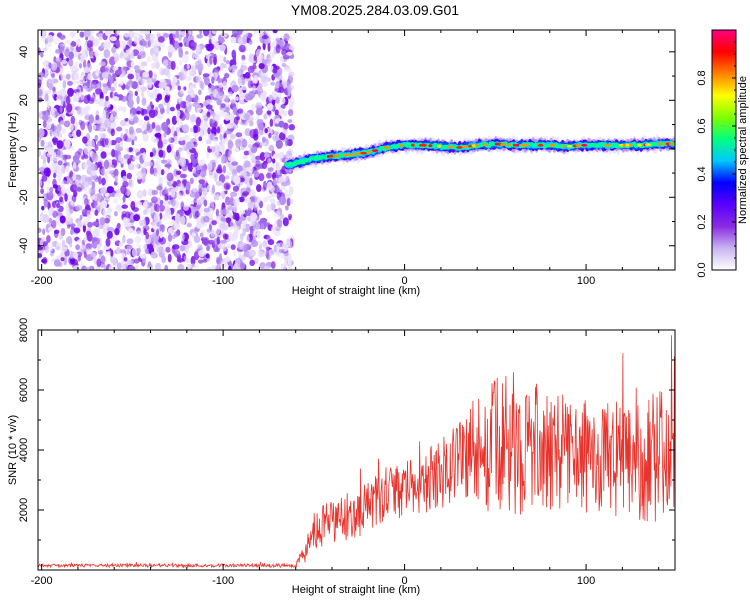 Image resolution: width=750 pixels, height=600 pixels. I want to click on x-tick-label: 0, so click(405, 281).